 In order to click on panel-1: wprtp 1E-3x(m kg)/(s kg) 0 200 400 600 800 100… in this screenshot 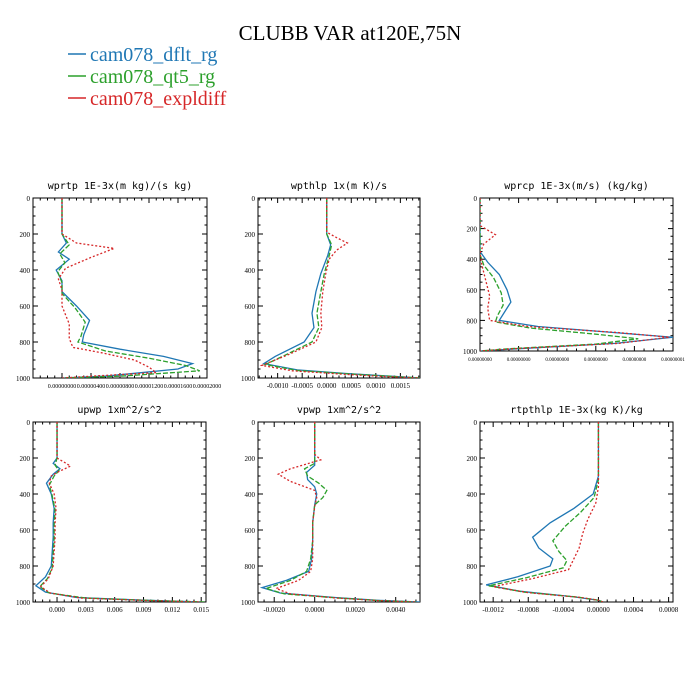, I will do `click(118, 285)`.